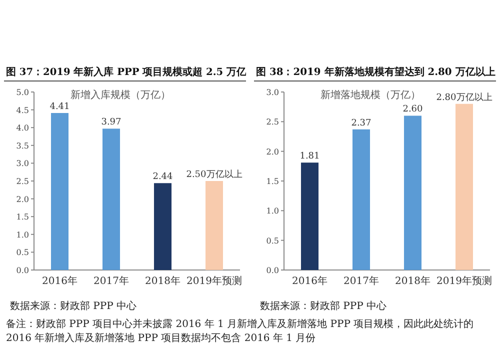  I want to click on data-label: 2.80万亿以上, so click(464, 97).